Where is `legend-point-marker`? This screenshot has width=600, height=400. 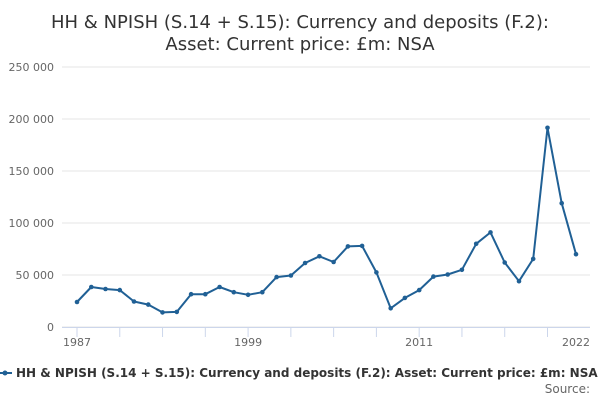
legend-point-marker is located at coordinates (5, 373).